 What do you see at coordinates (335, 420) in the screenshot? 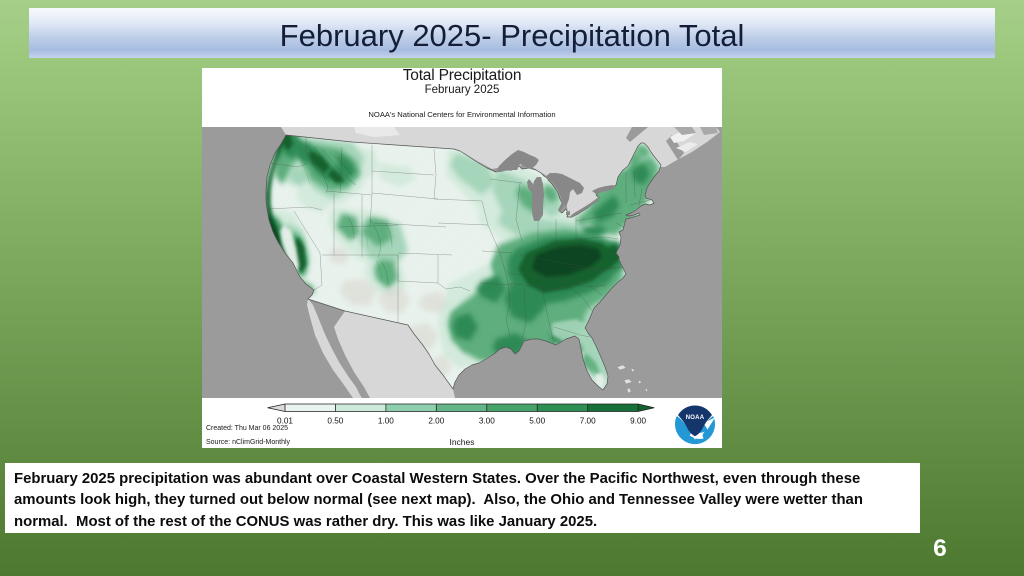
I see `svg-text: 0.50` at bounding box center [335, 420].